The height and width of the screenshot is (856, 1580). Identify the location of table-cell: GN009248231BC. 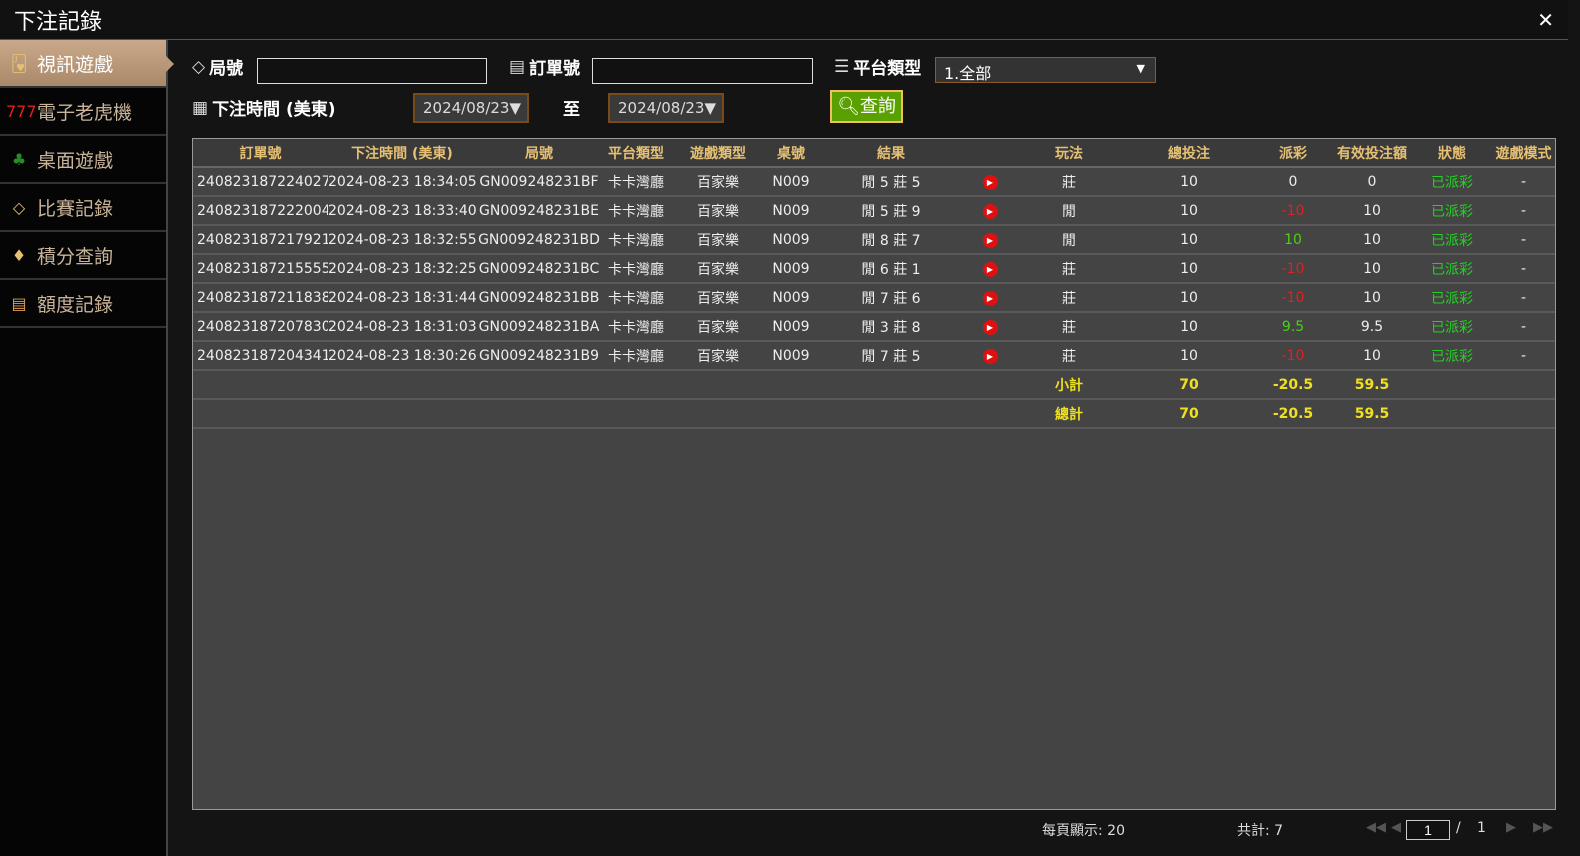
(539, 269).